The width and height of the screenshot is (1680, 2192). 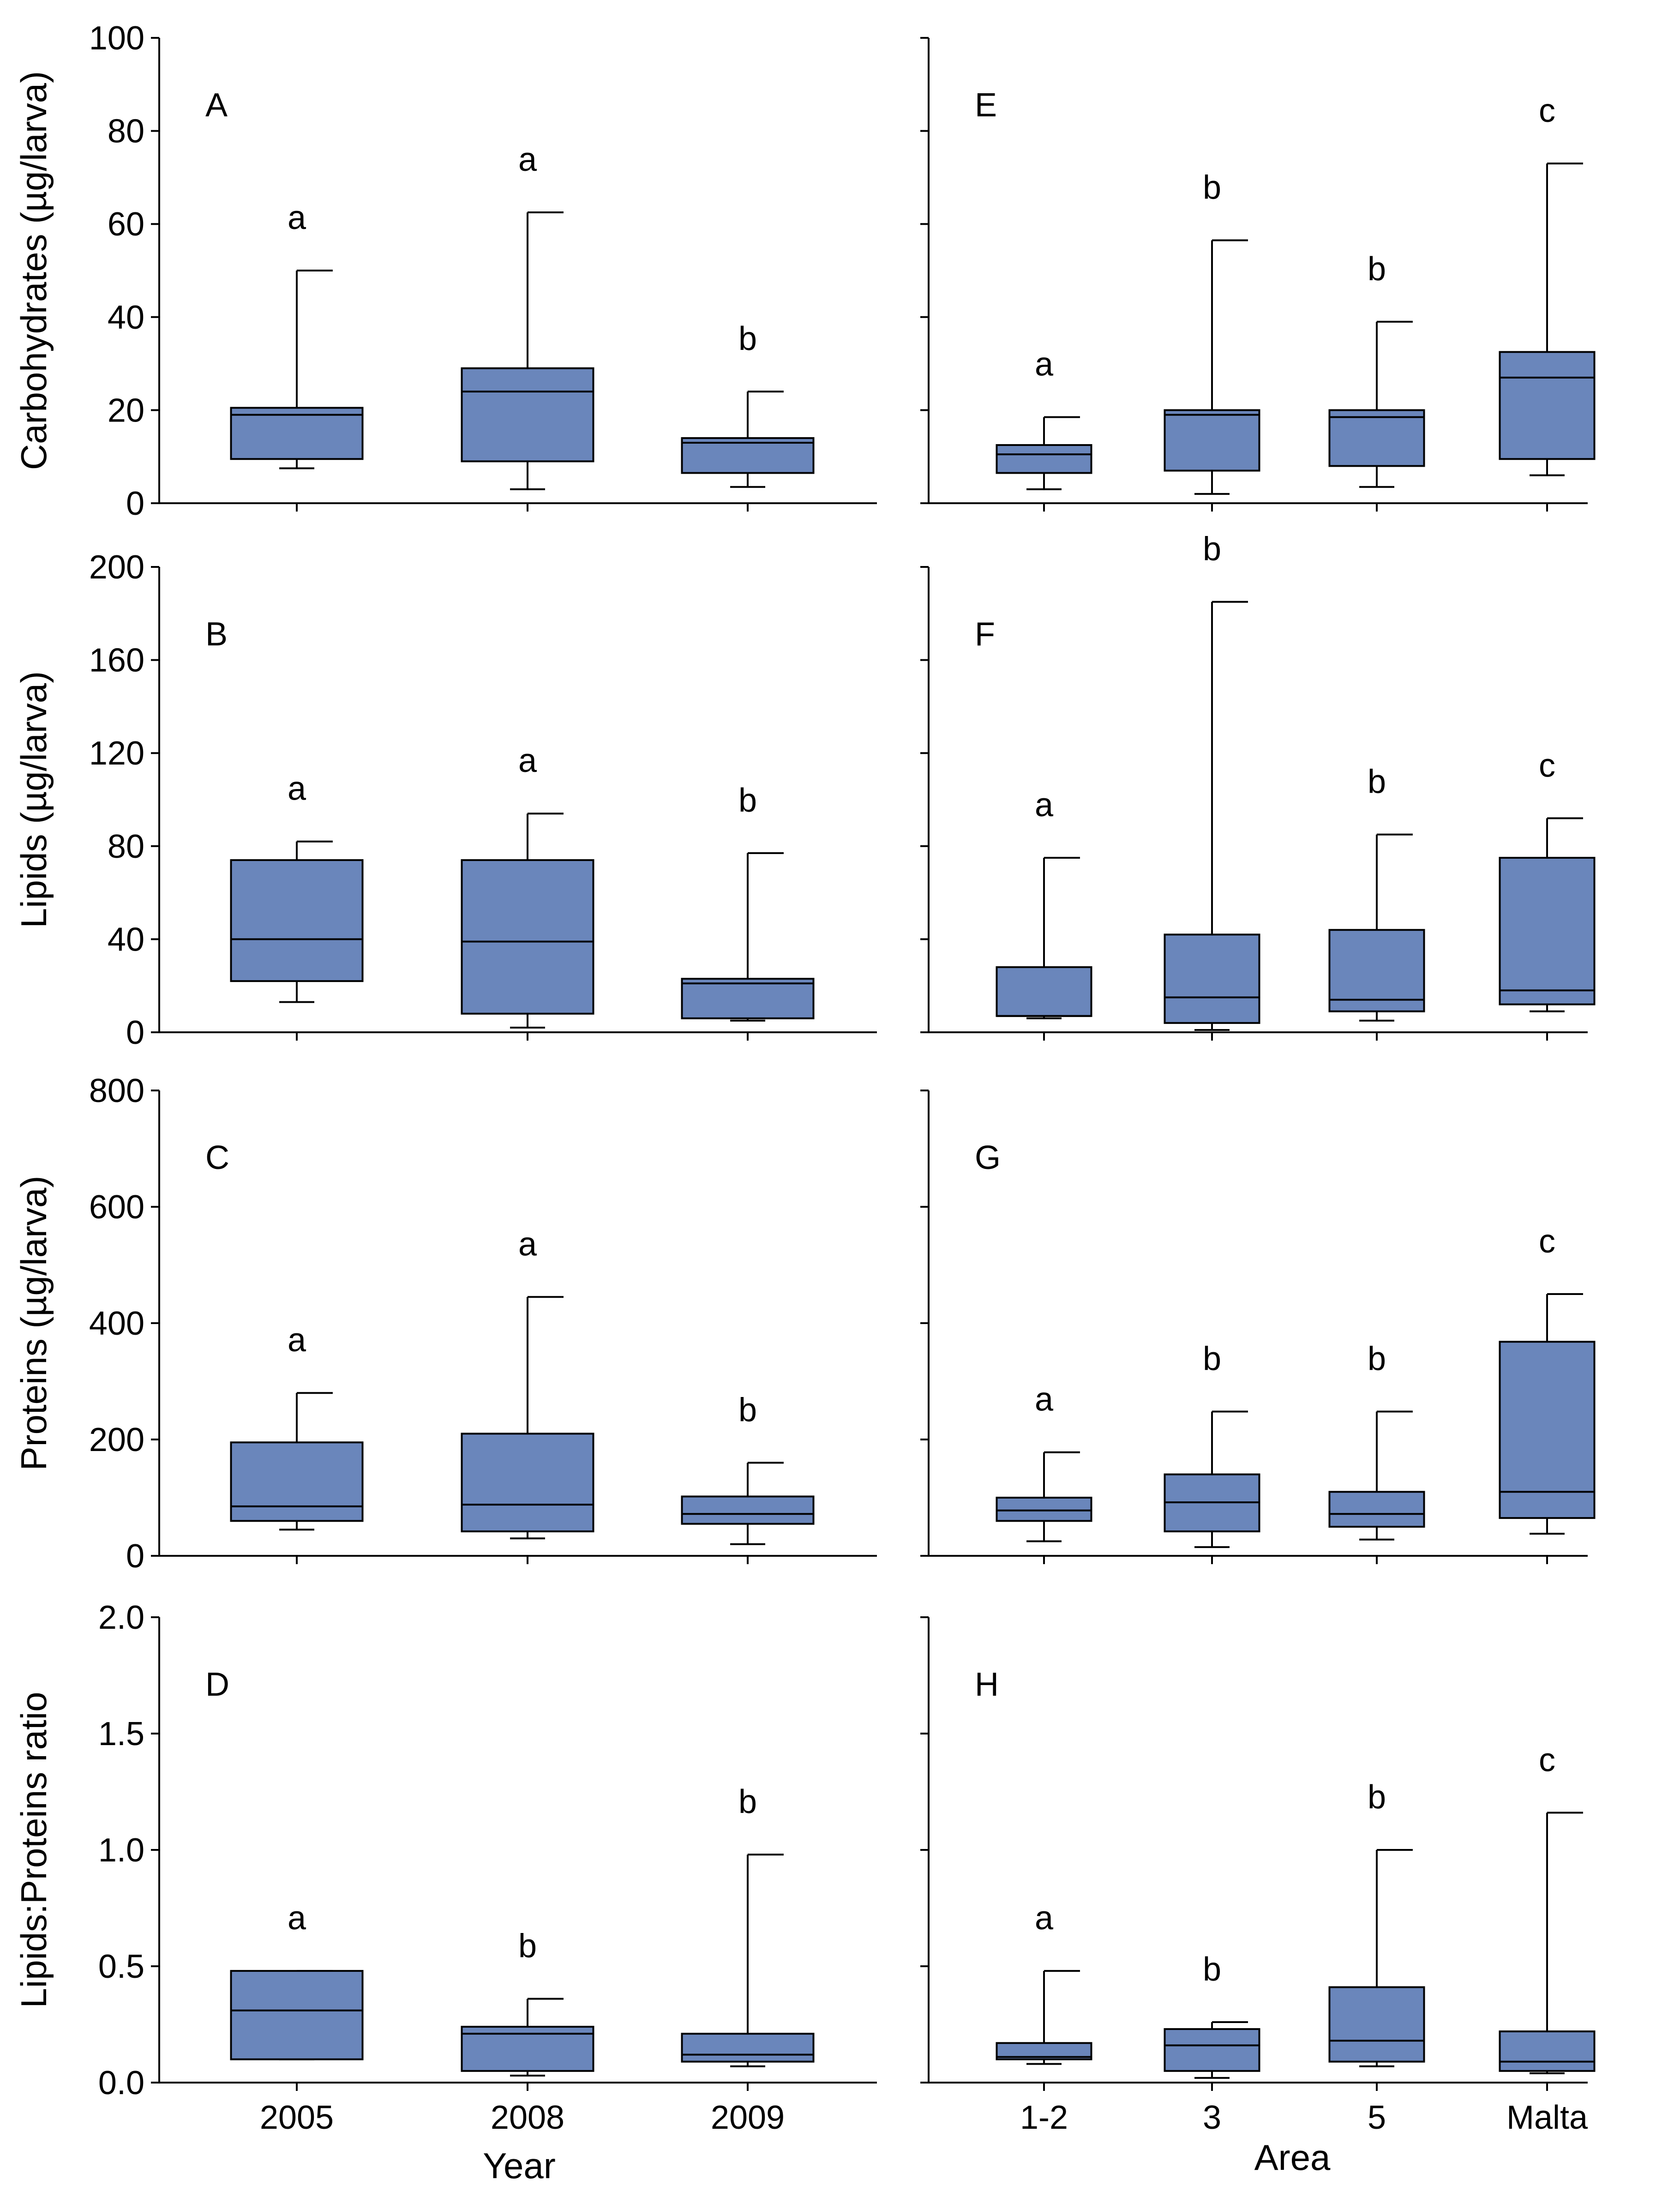 I want to click on y-tick-label: 400, so click(x=116, y=1323).